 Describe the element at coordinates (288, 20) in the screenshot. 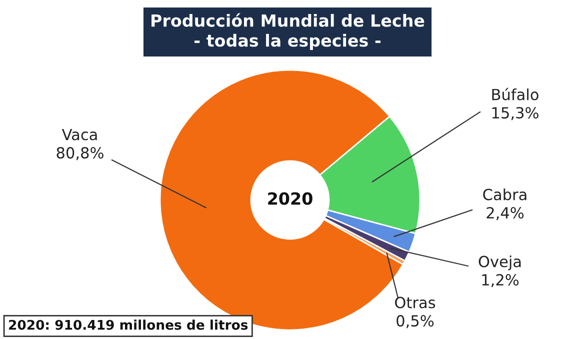

I see `chart-title: Producción Mundial de Leche` at that location.